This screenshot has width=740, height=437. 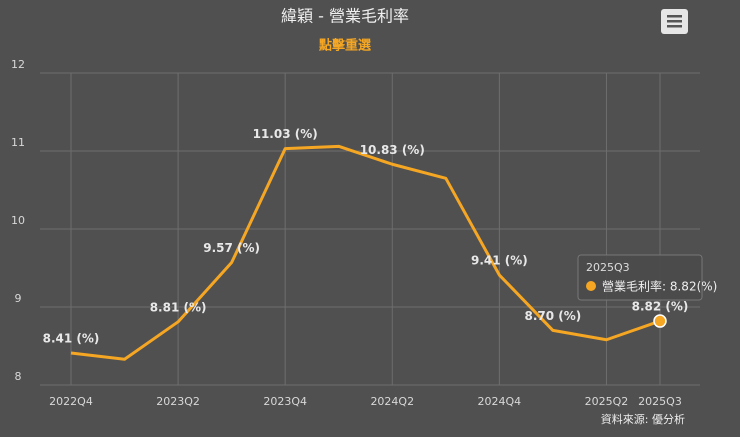 I want to click on data-label: 8.81 (%), so click(x=178, y=307).